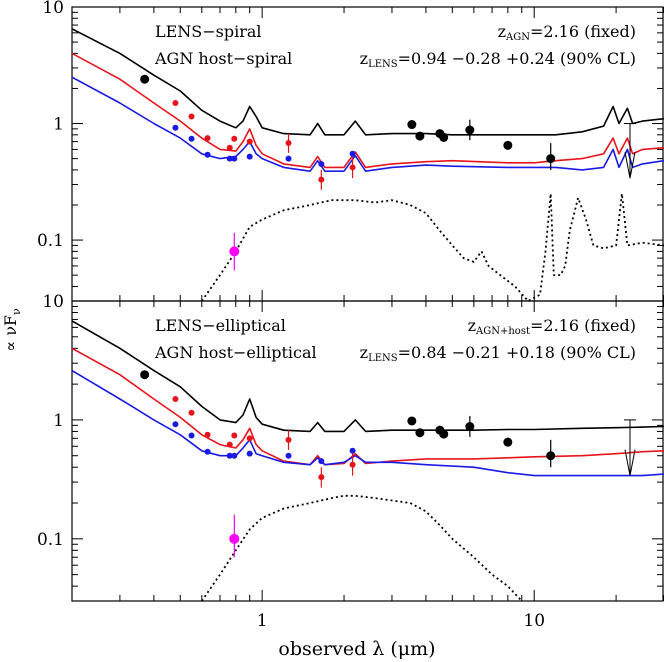 The width and height of the screenshot is (664, 662). I want to click on x-tick-label: 1, so click(262, 621).